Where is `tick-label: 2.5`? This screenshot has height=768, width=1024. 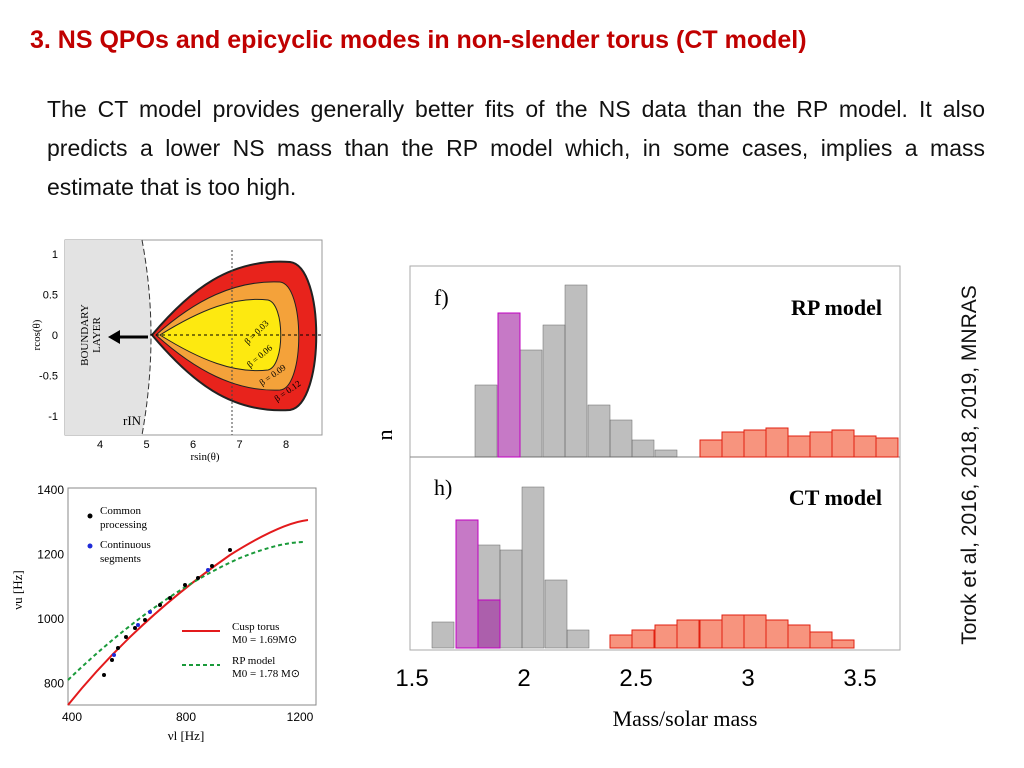
tick-label: 2.5 is located at coordinates (635, 678).